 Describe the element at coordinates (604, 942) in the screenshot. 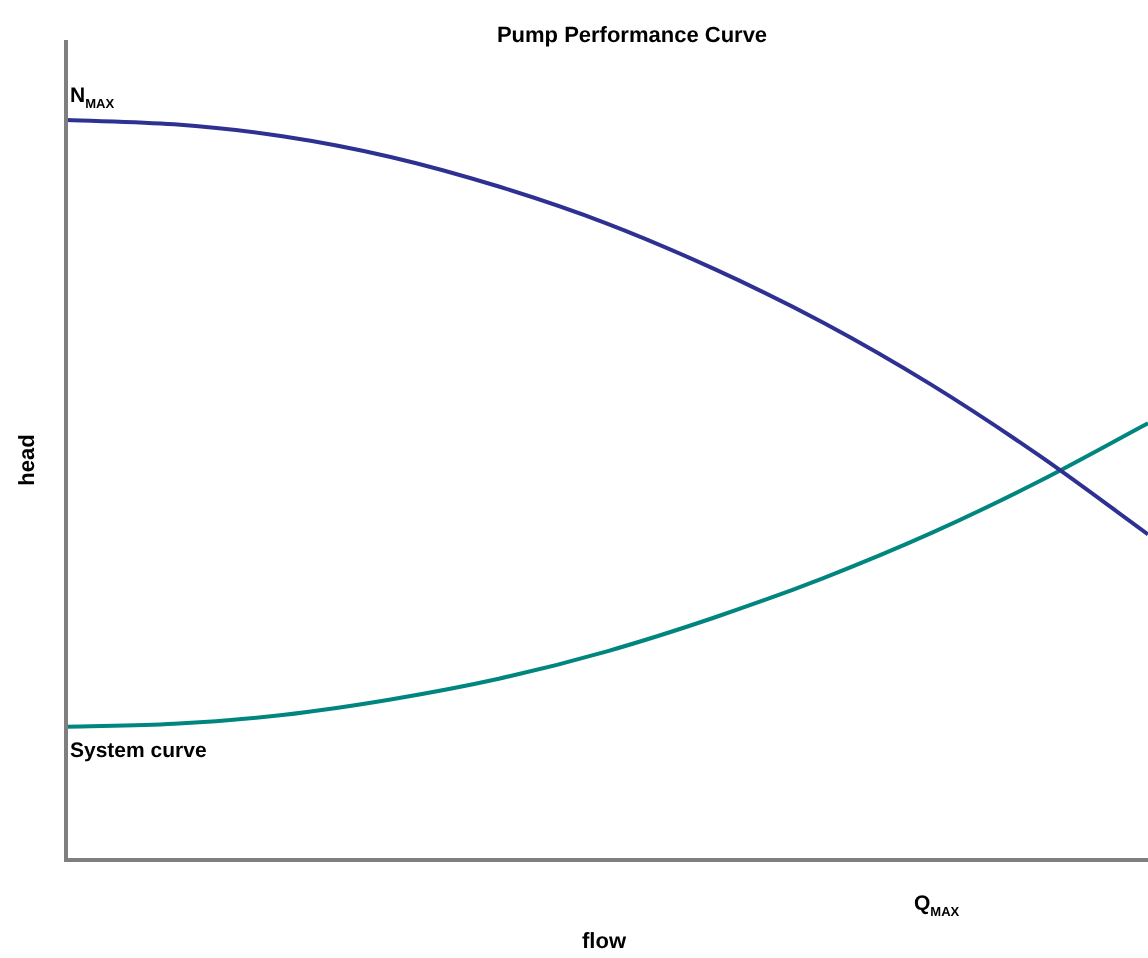

I see `x-axis-title: flow` at that location.